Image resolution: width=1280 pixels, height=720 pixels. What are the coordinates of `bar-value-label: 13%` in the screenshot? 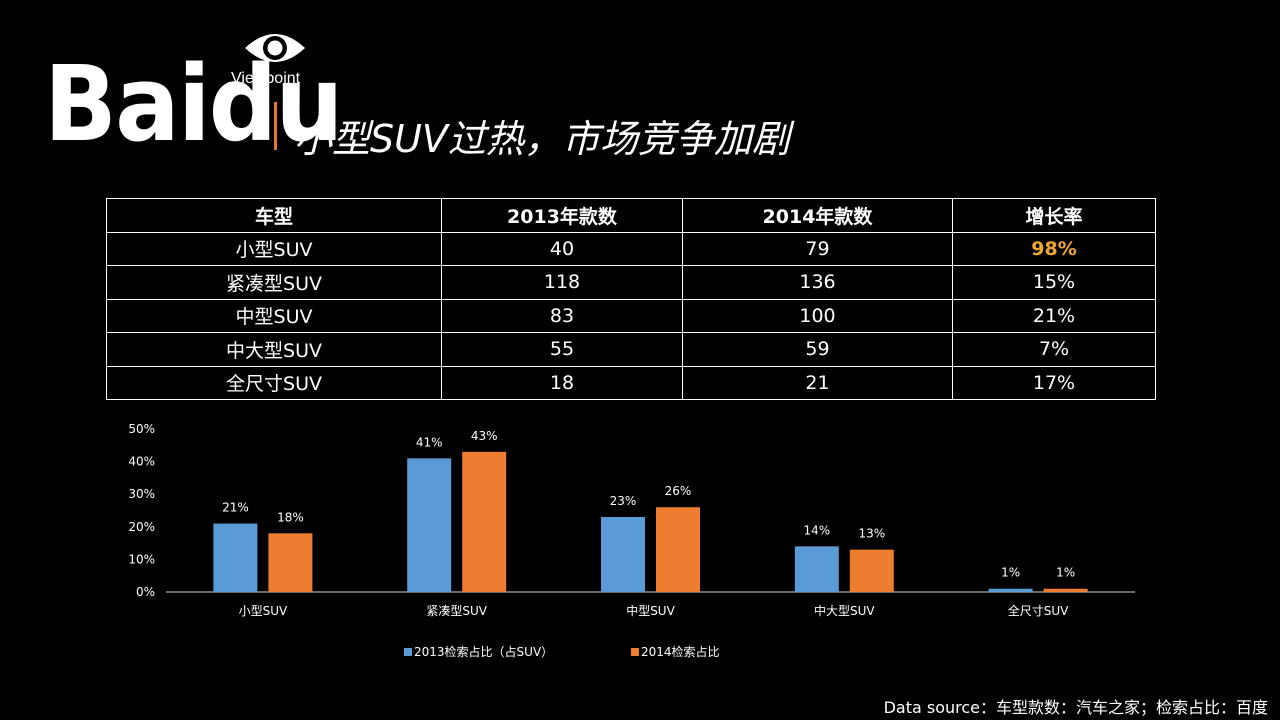 It's located at (871, 534).